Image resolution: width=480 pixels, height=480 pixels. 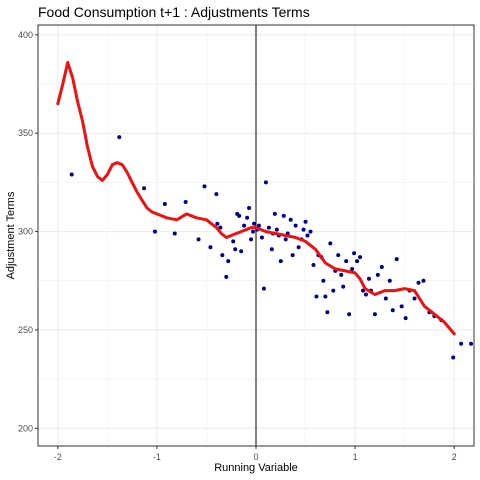 What do you see at coordinates (255, 457) in the screenshot?
I see `x-tick-label: 0` at bounding box center [255, 457].